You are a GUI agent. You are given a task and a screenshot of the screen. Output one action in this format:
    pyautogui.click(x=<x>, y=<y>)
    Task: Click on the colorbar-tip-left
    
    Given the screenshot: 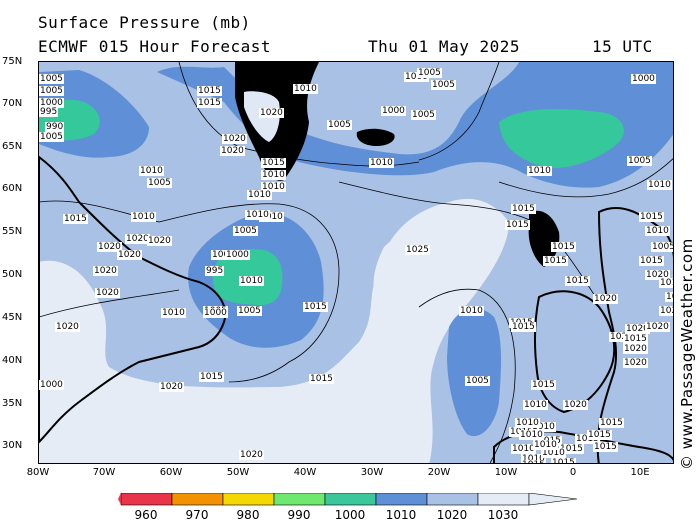 What is the action you would take?
    pyautogui.click(x=119, y=499)
    